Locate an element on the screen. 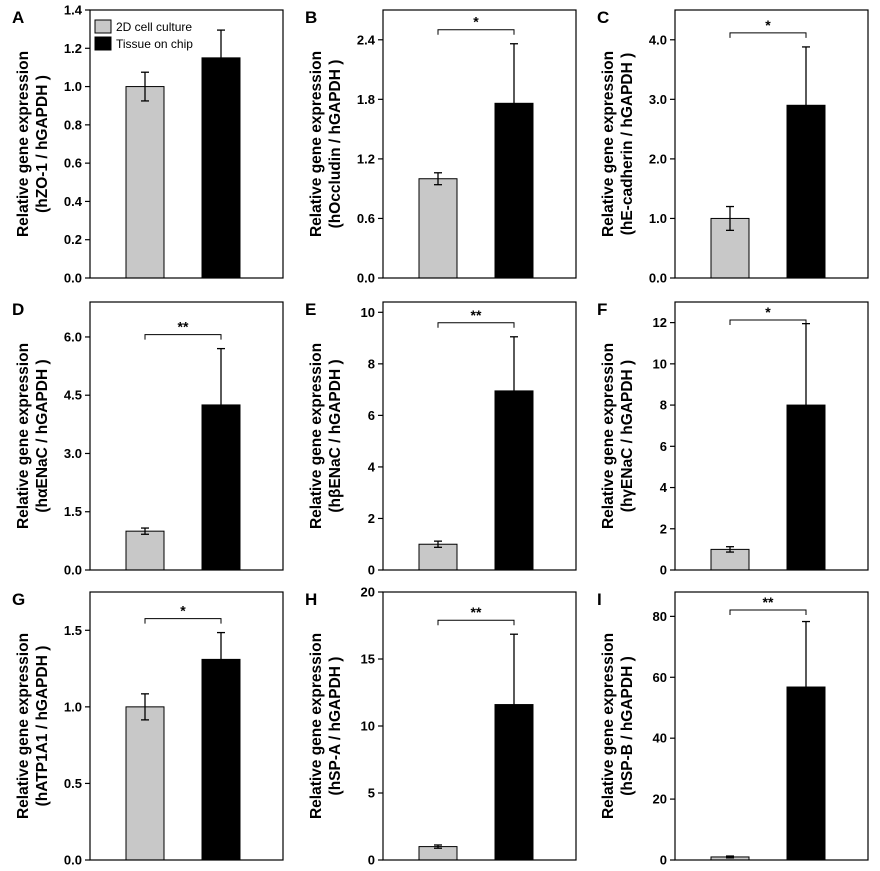 This screenshot has height=871, width=880. y-tick-label: 4.5 is located at coordinates (73, 395).